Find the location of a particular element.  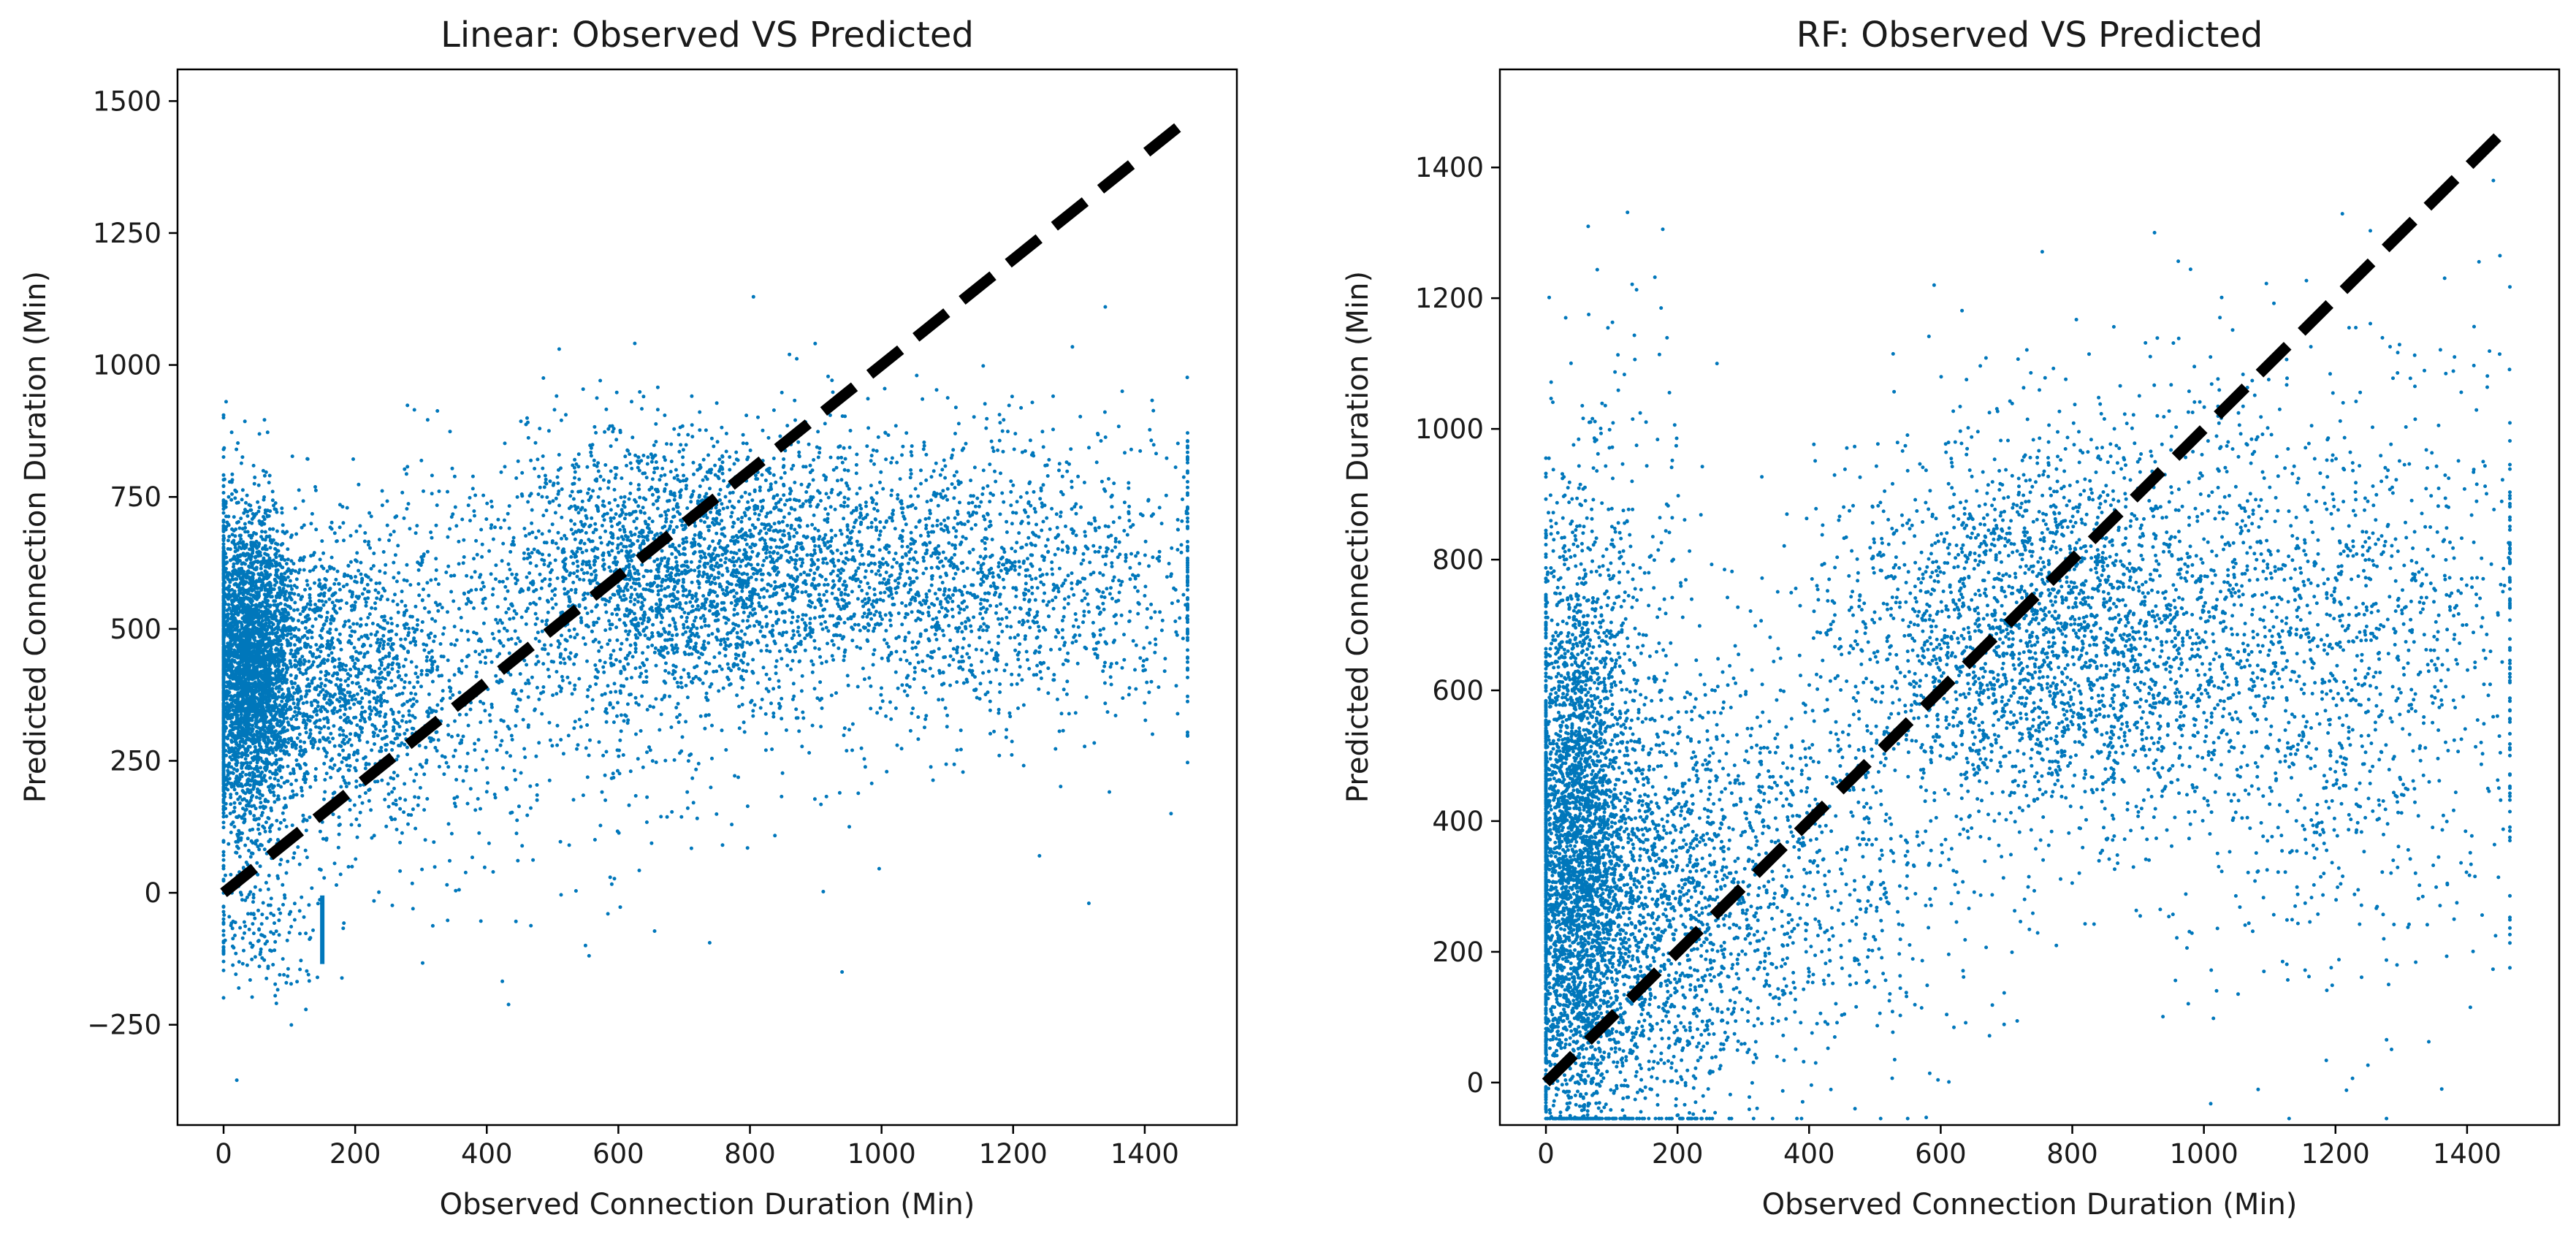

rf-x-axis-label: Observed Connection Duration (Min) is located at coordinates (2030, 1205).